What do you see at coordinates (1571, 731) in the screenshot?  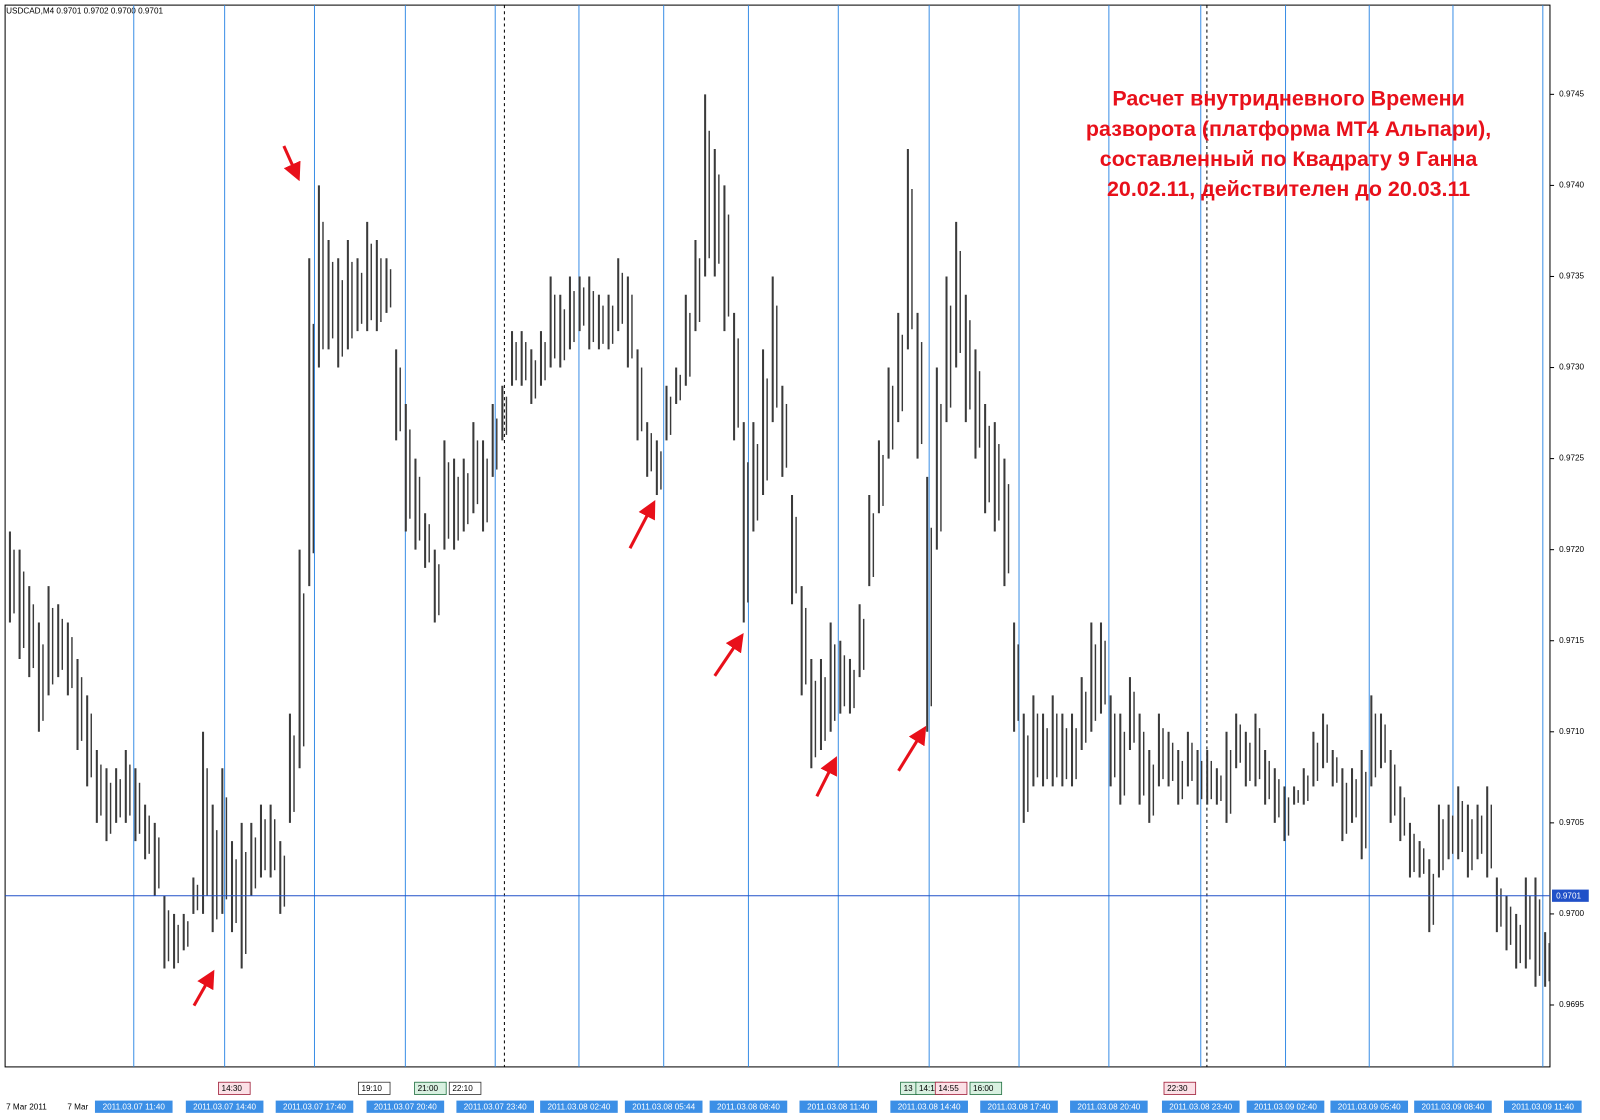 I see `y-tick-label: 0.9710` at bounding box center [1571, 731].